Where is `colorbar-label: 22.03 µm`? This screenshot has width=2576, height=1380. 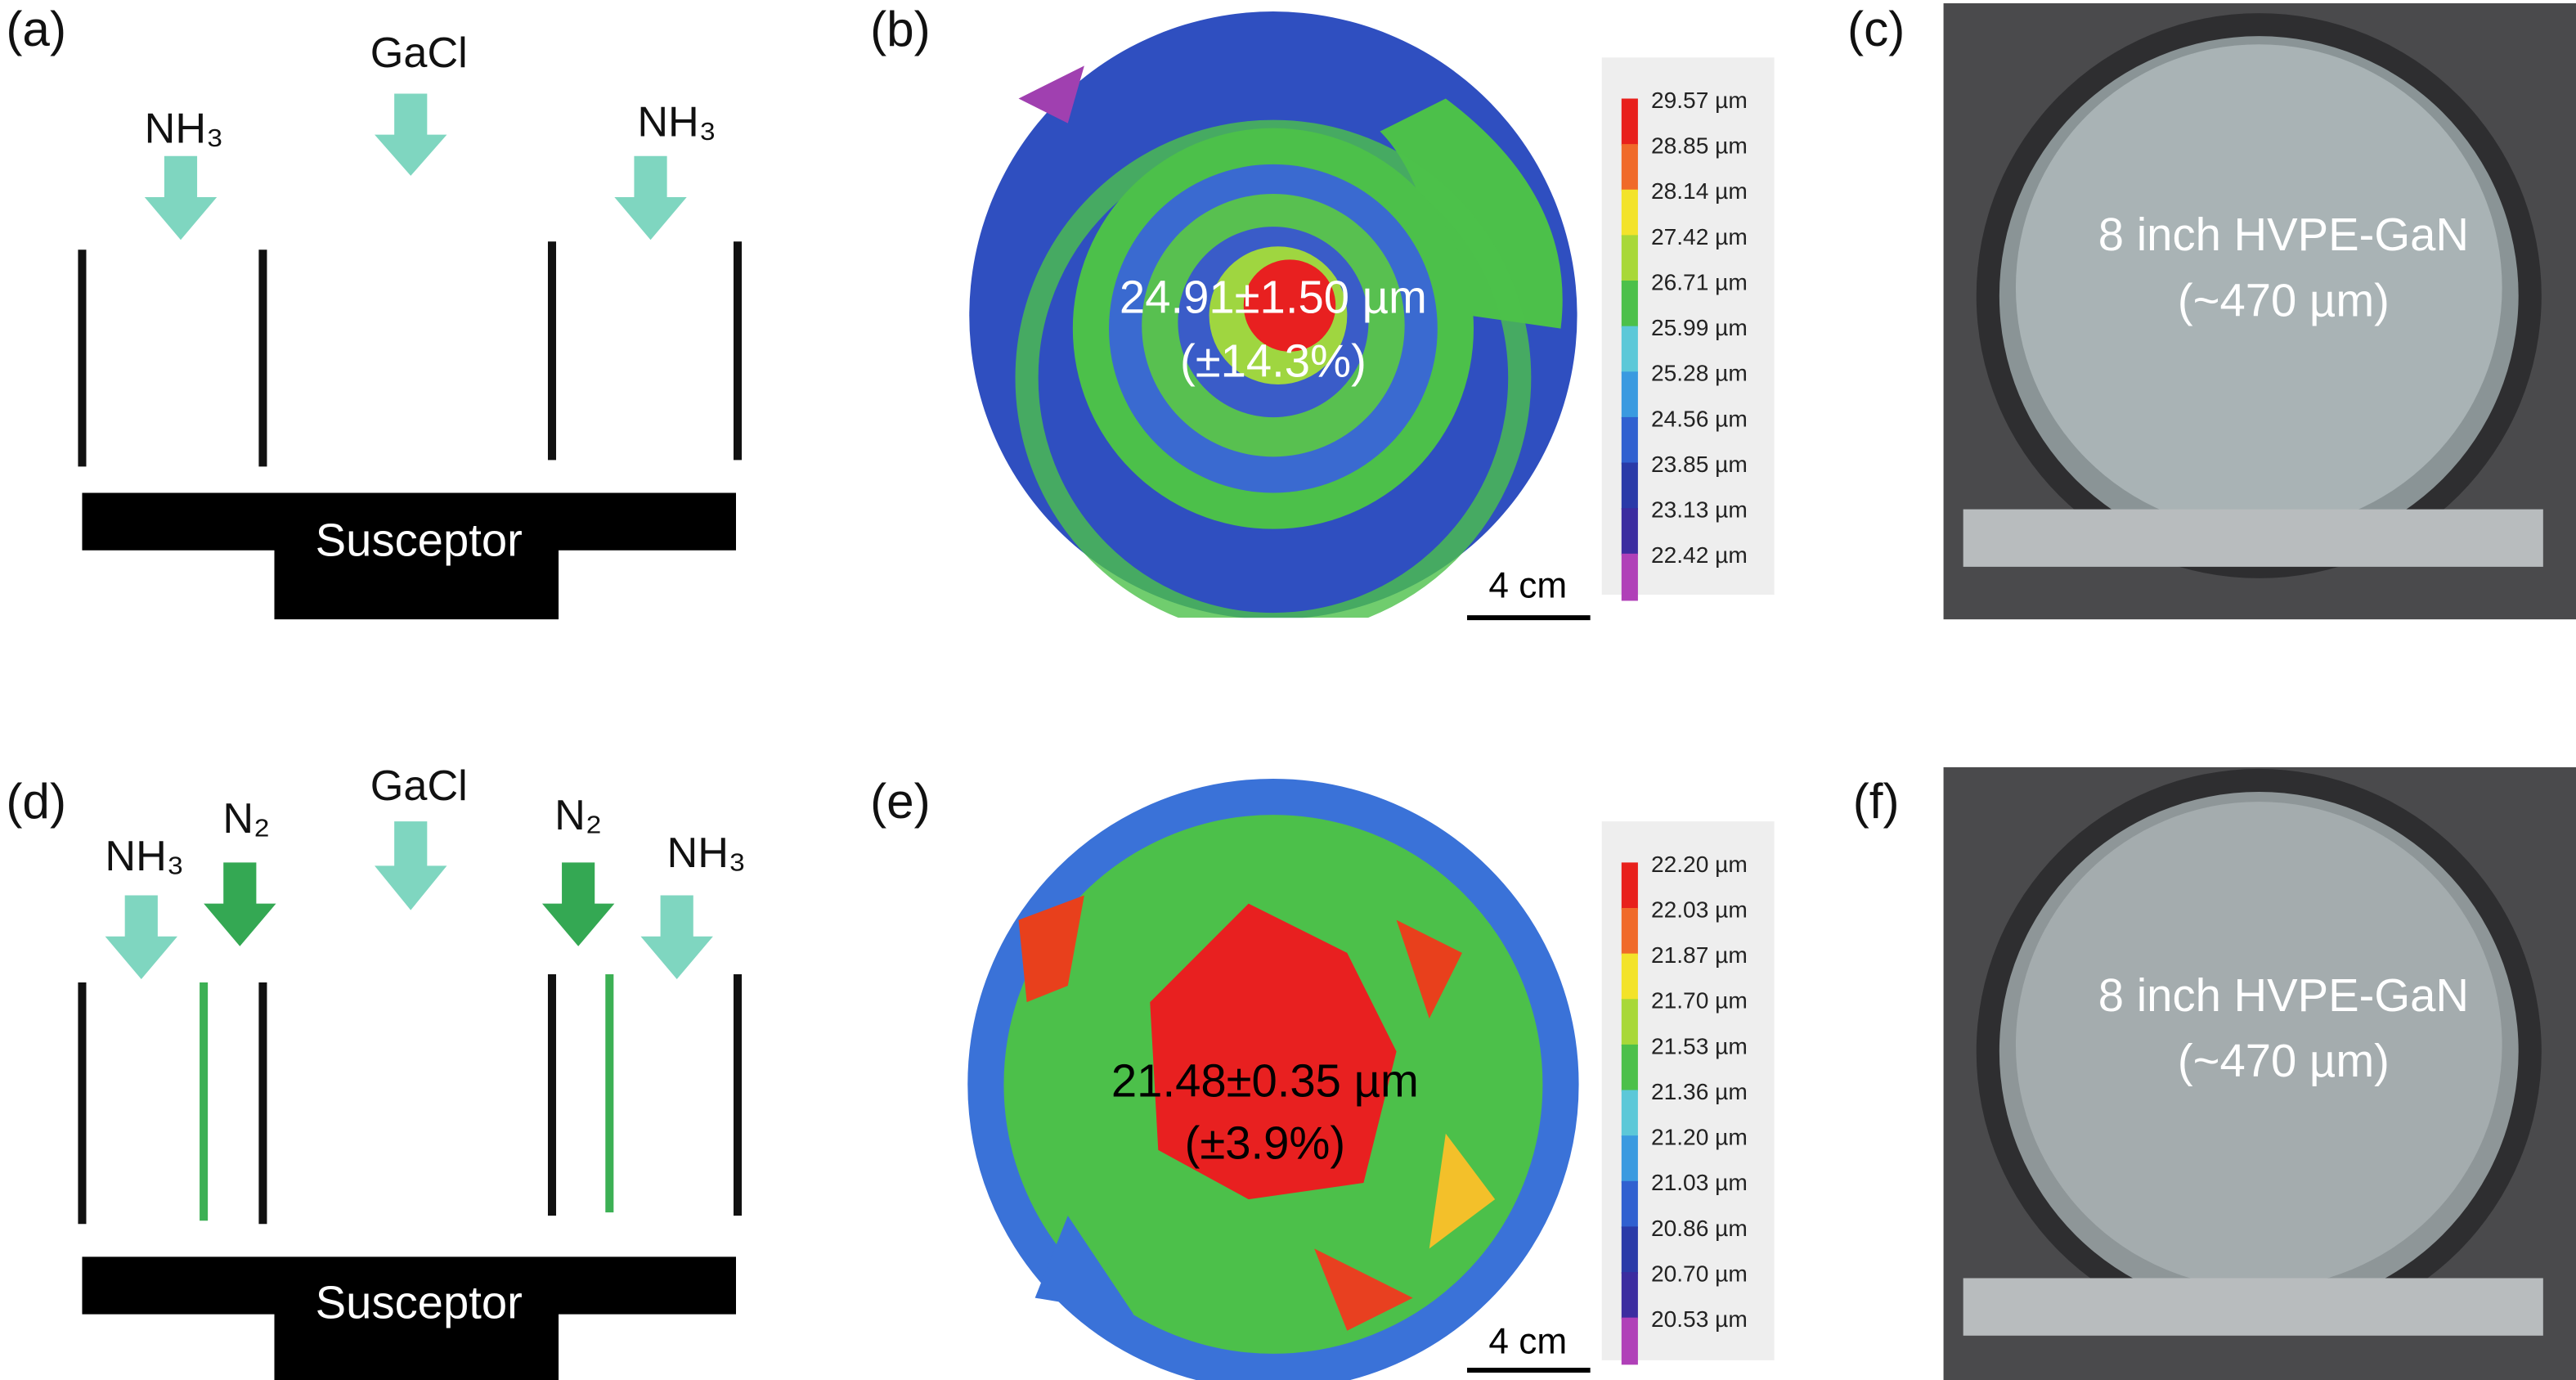
colorbar-label: 22.03 µm is located at coordinates (1699, 909).